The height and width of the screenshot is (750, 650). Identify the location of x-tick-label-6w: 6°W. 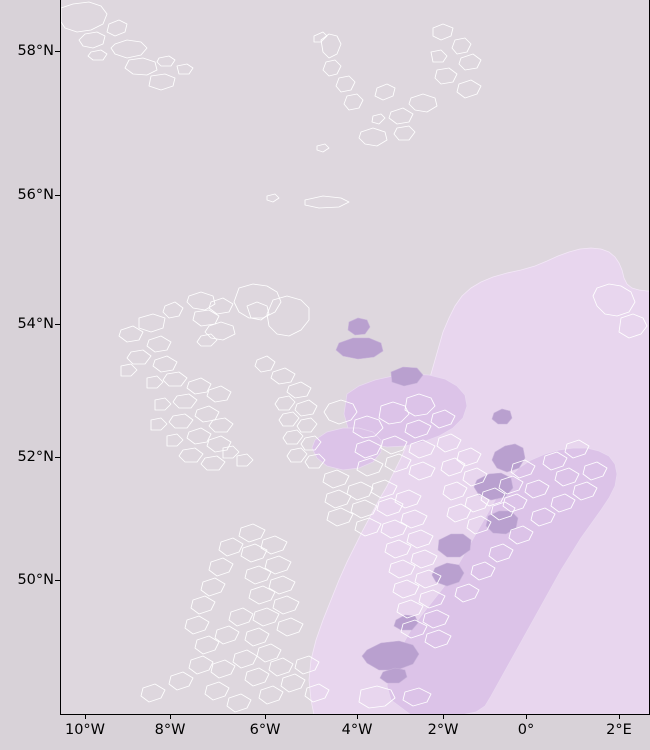
(265, 730).